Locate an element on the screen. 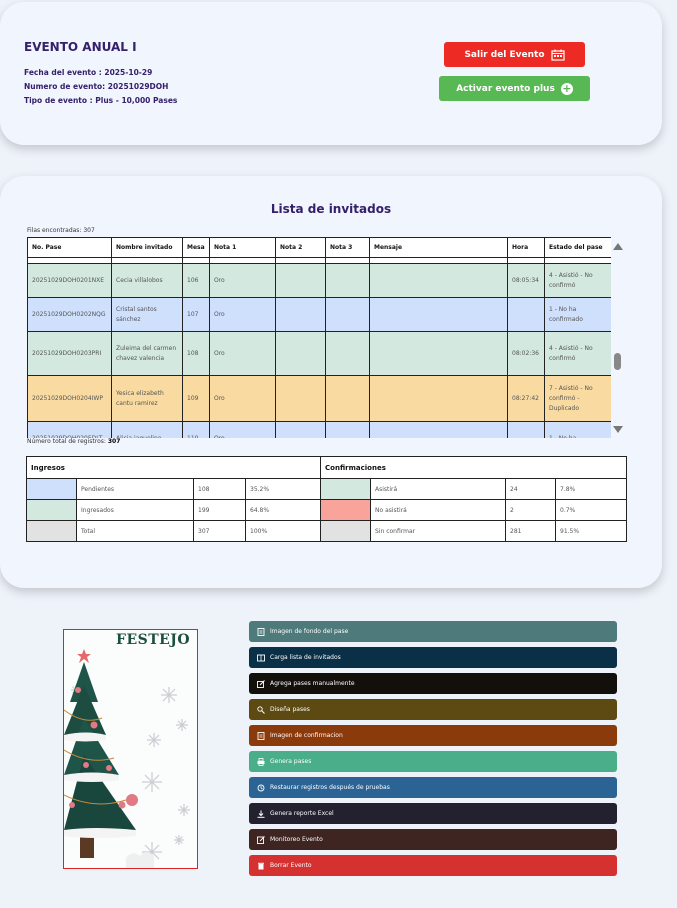  monitor-icon is located at coordinates (261, 839).